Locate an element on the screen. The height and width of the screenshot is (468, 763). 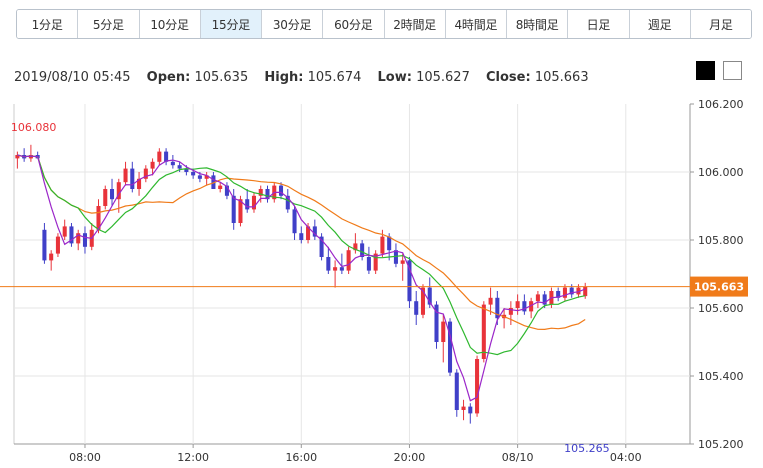
tab-timeframe-4: 30分足 is located at coordinates (293, 24).